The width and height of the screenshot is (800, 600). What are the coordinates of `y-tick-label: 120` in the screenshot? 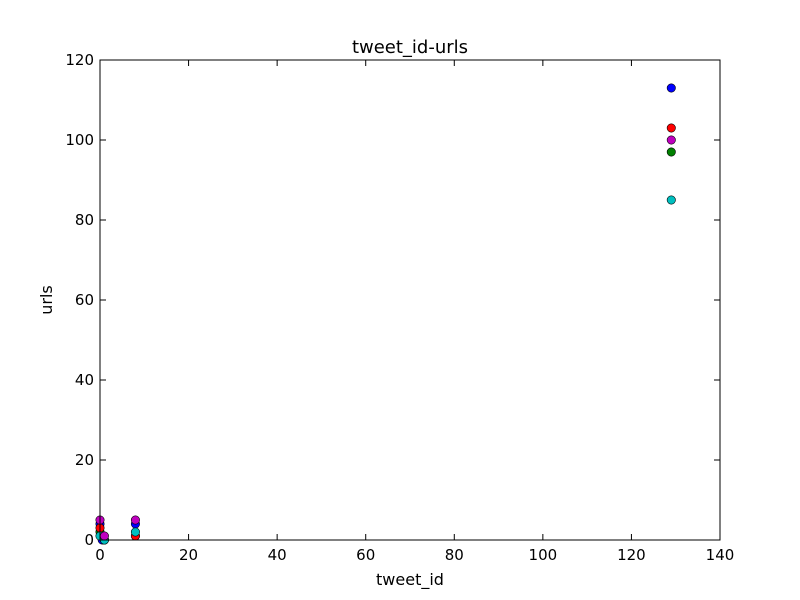 It's located at (79, 60).